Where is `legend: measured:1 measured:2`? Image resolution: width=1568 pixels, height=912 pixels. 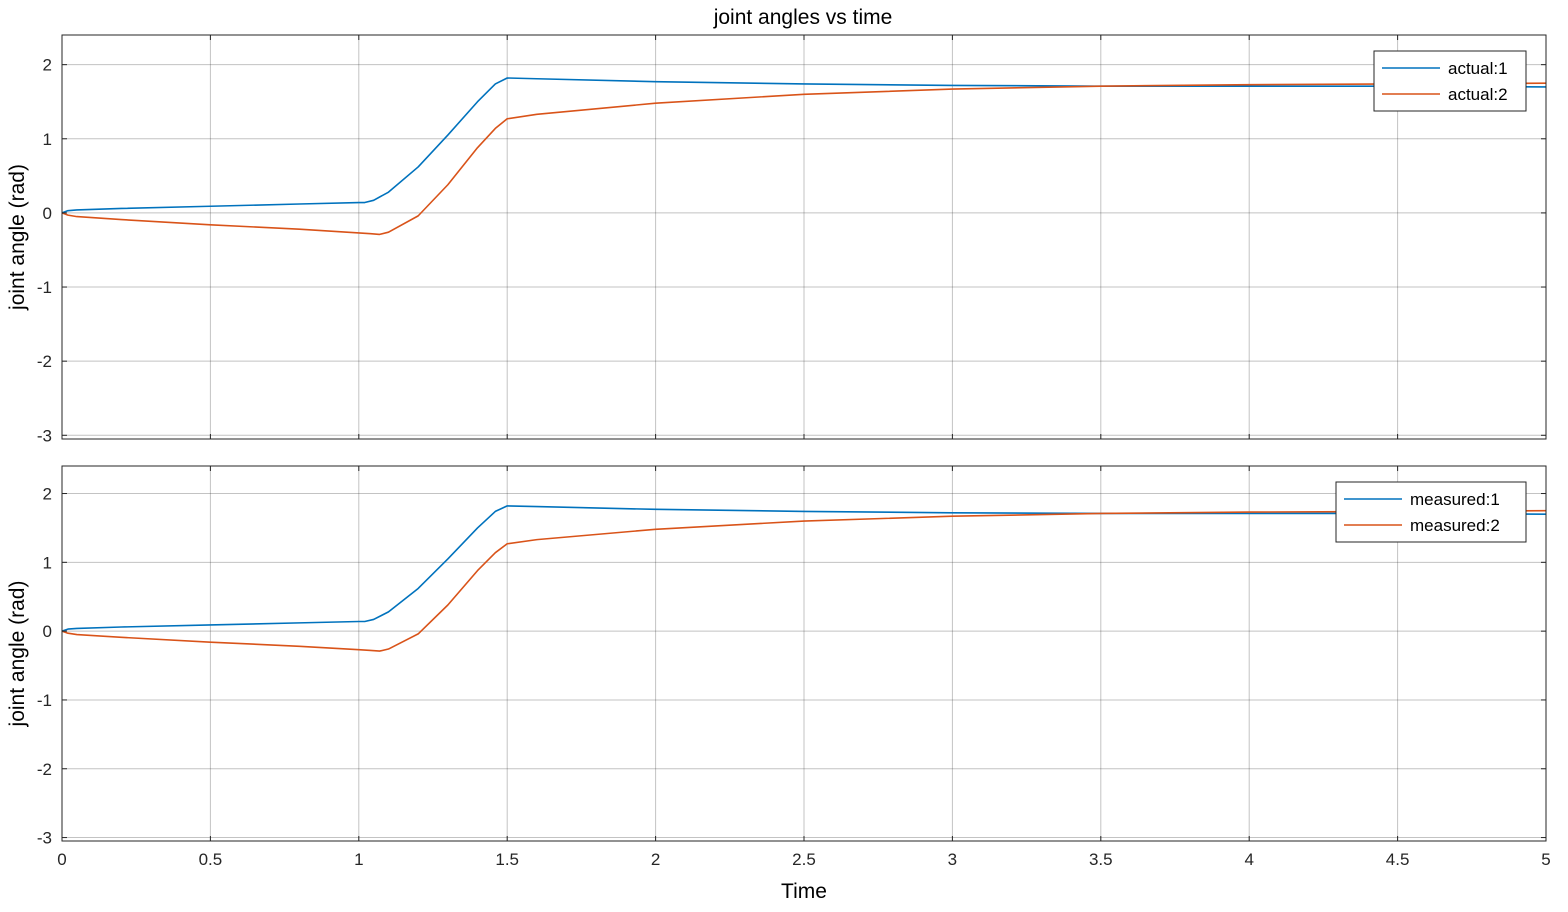
legend: measured:1 measured:2 is located at coordinates (1431, 512).